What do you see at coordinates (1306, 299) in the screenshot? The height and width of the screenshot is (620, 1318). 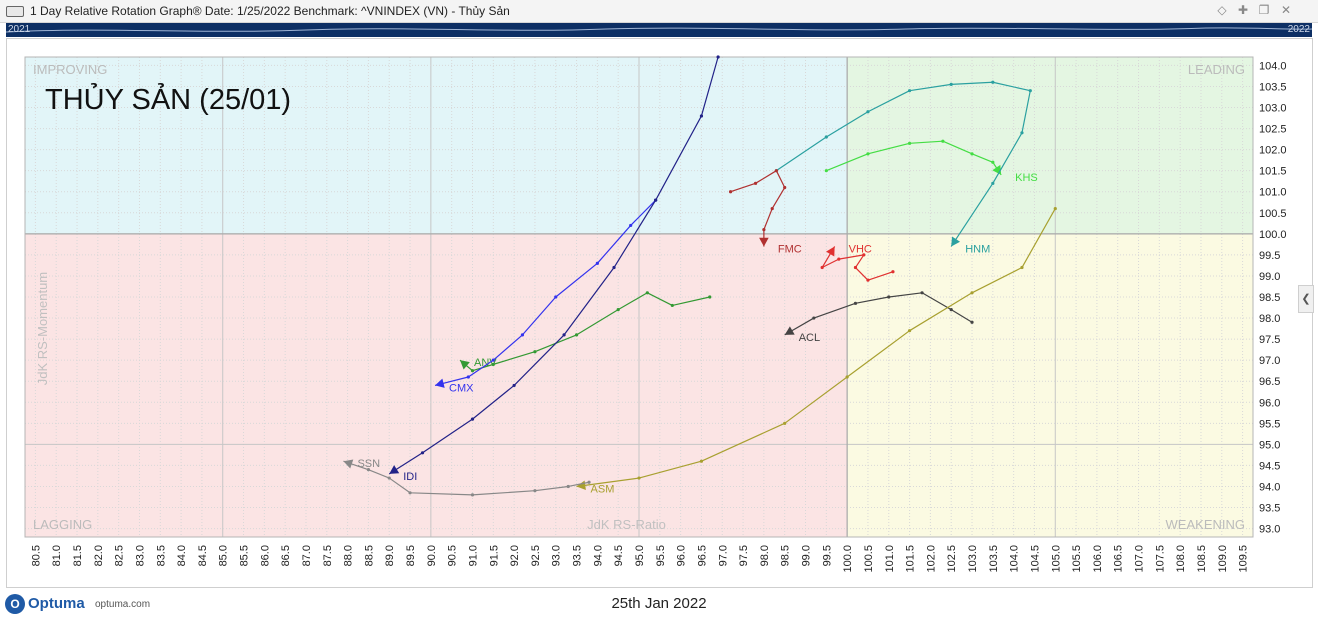 I see `side-panel-toggle: ❮` at bounding box center [1306, 299].